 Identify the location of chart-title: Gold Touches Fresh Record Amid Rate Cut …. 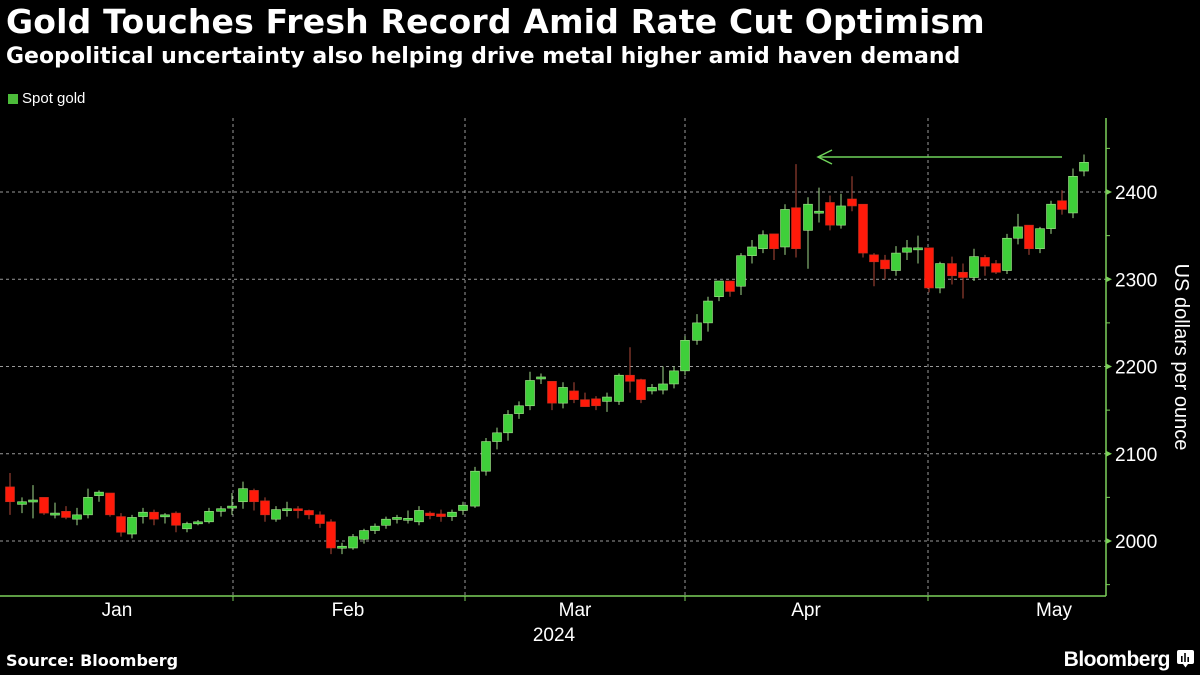
(495, 21).